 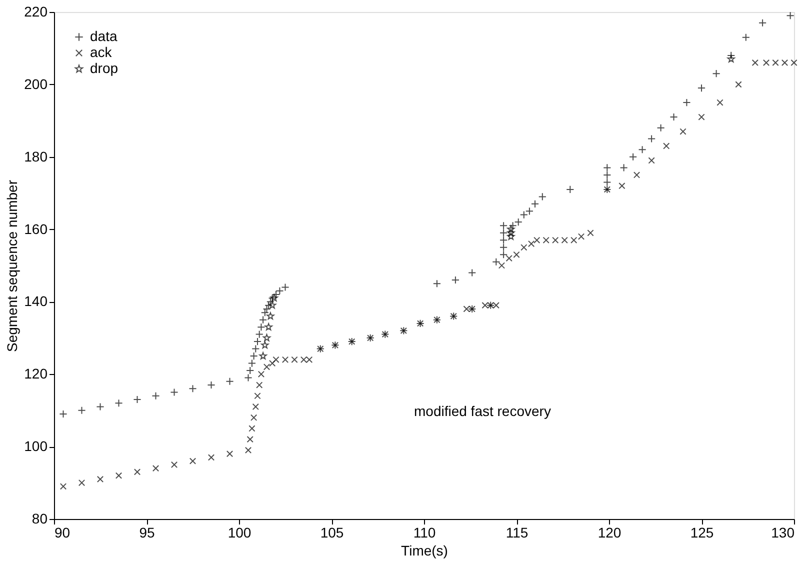 What do you see at coordinates (36, 446) in the screenshot?
I see `y-tick-label: 100` at bounding box center [36, 446].